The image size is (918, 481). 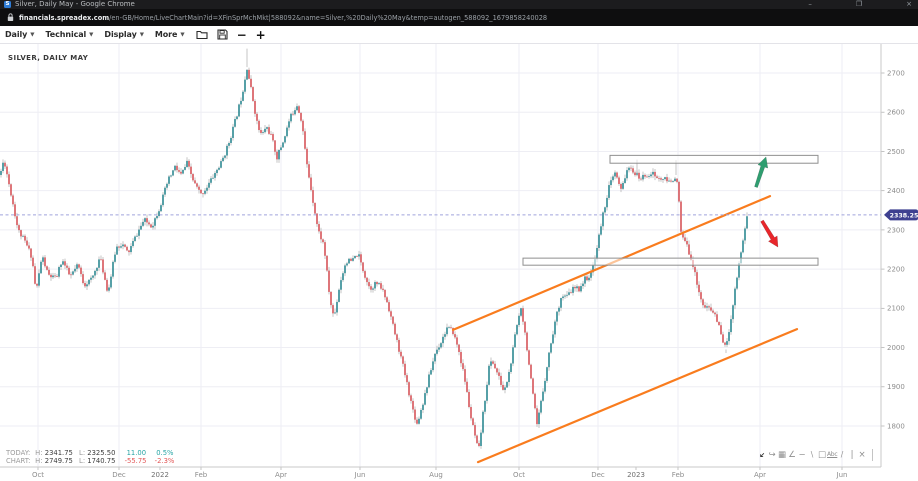 I want to click on chart-high-value: 2749.75, so click(x=58, y=461).